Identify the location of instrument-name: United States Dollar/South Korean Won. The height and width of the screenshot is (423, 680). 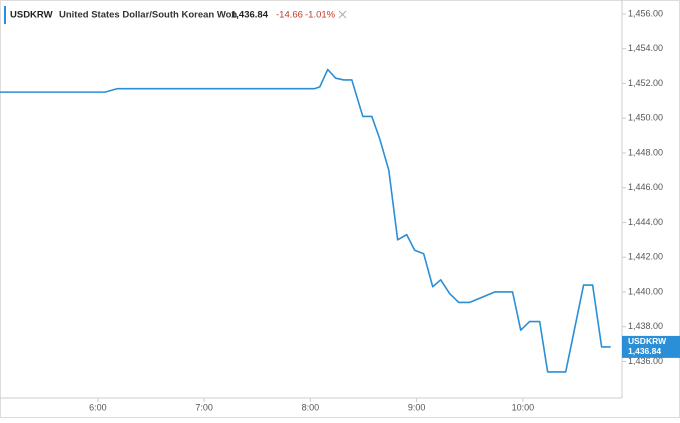
(148, 15).